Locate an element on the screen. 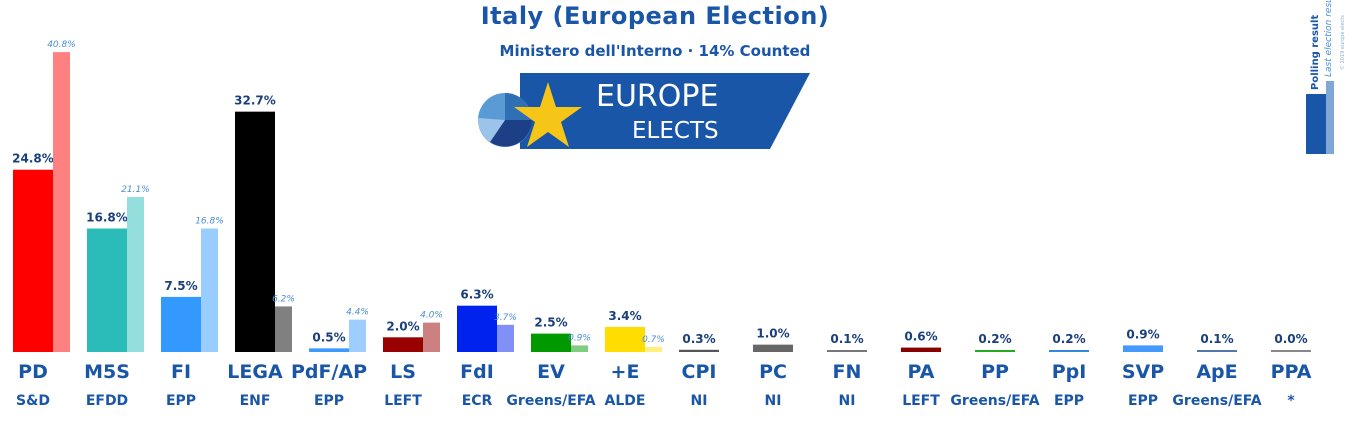 This screenshot has width=1352, height=421. legend-swatch-current is located at coordinates (1316, 124).